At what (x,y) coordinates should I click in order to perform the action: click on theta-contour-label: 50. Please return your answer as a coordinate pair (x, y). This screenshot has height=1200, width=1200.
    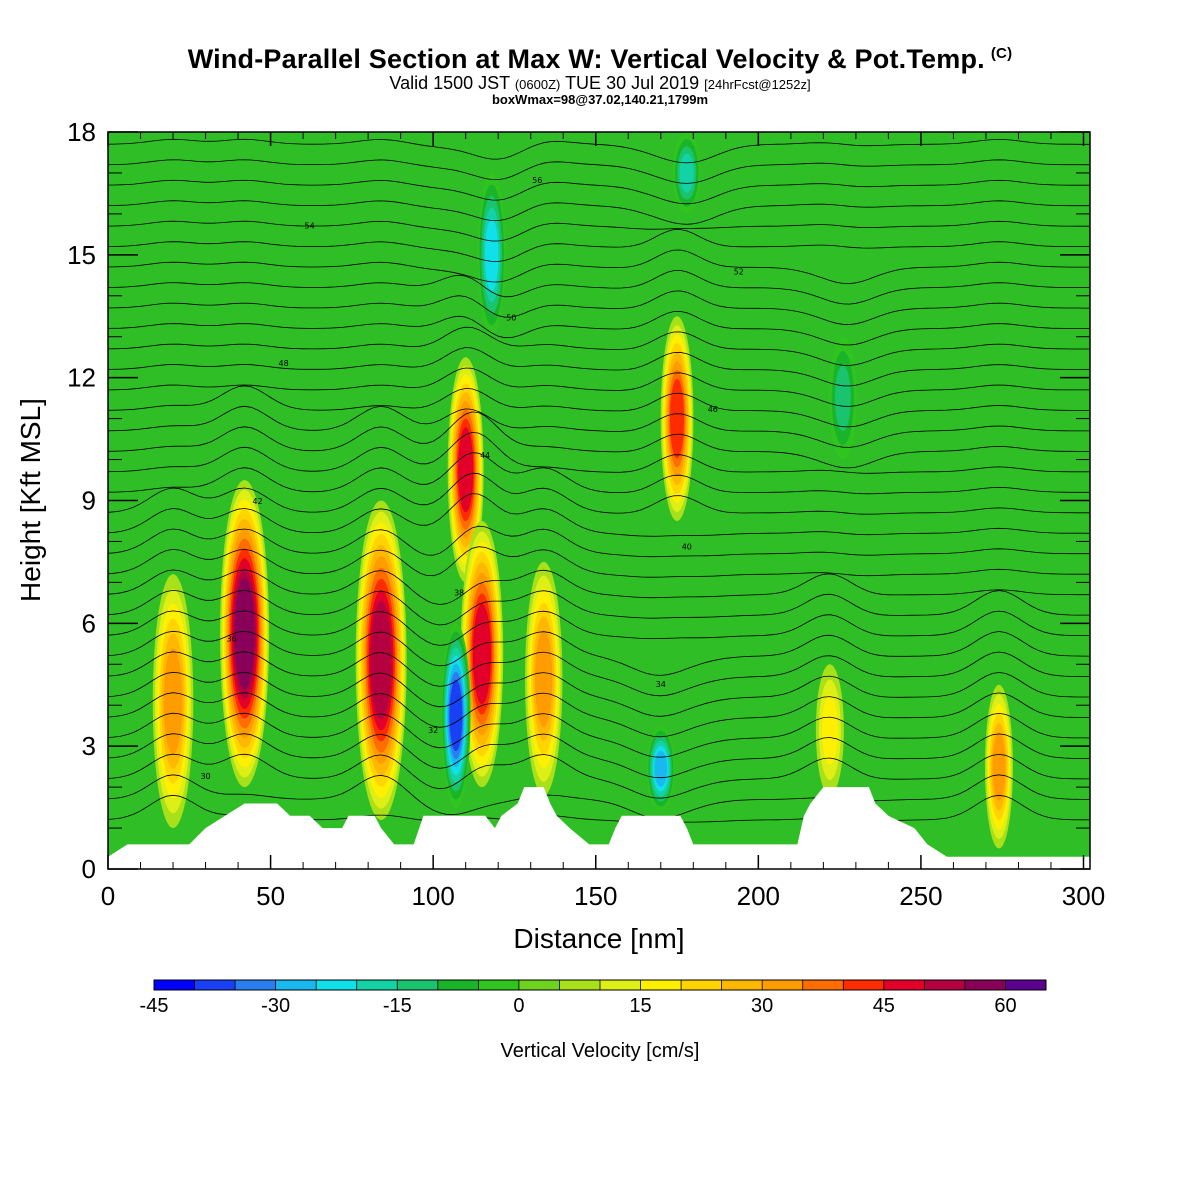
    Looking at the image, I should click on (511, 317).